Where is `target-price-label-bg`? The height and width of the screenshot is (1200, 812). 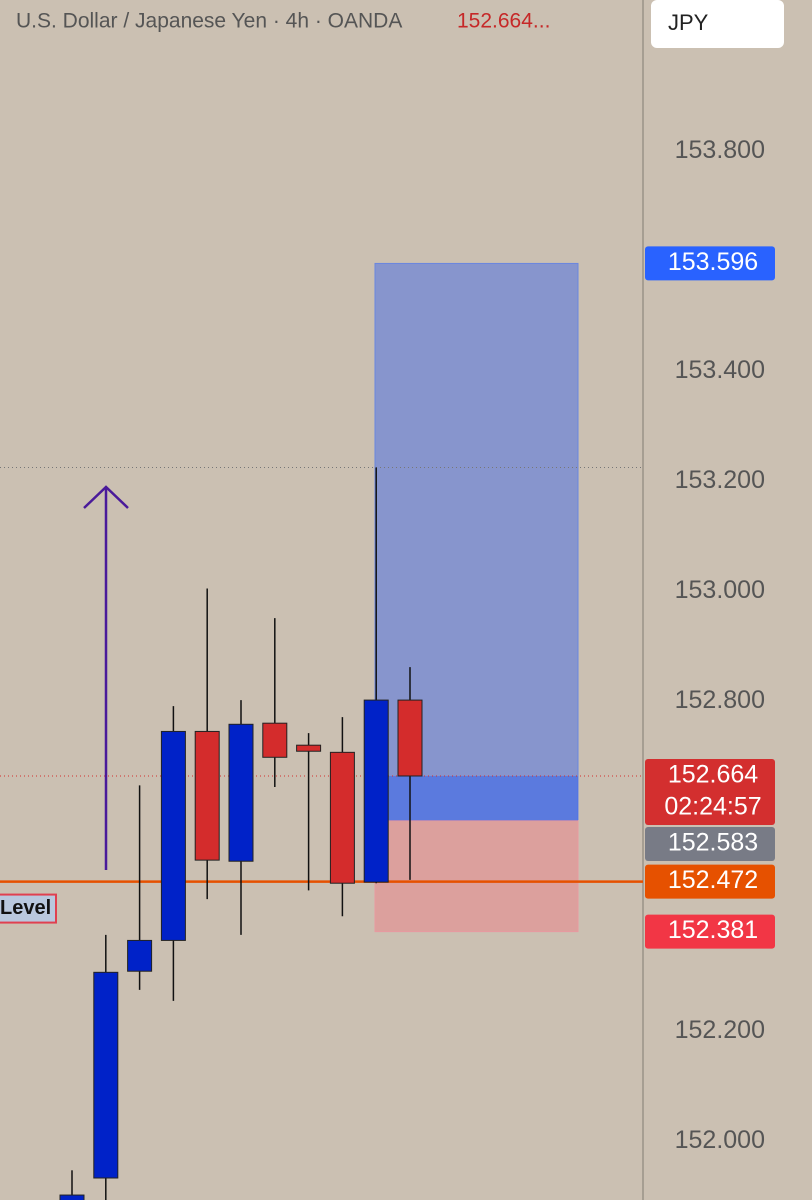 target-price-label-bg is located at coordinates (710, 263).